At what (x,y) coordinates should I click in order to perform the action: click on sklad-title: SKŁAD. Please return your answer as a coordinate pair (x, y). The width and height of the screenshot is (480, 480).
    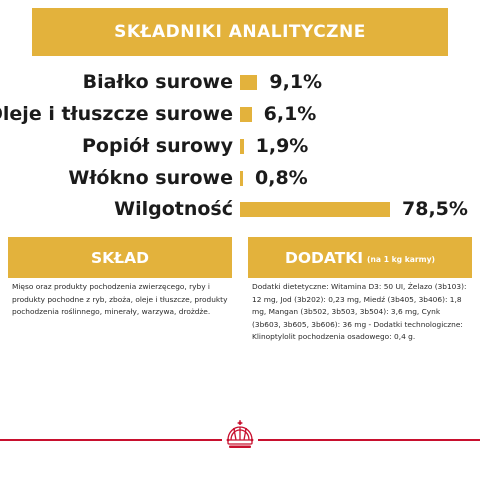
    Looking at the image, I should click on (120, 257).